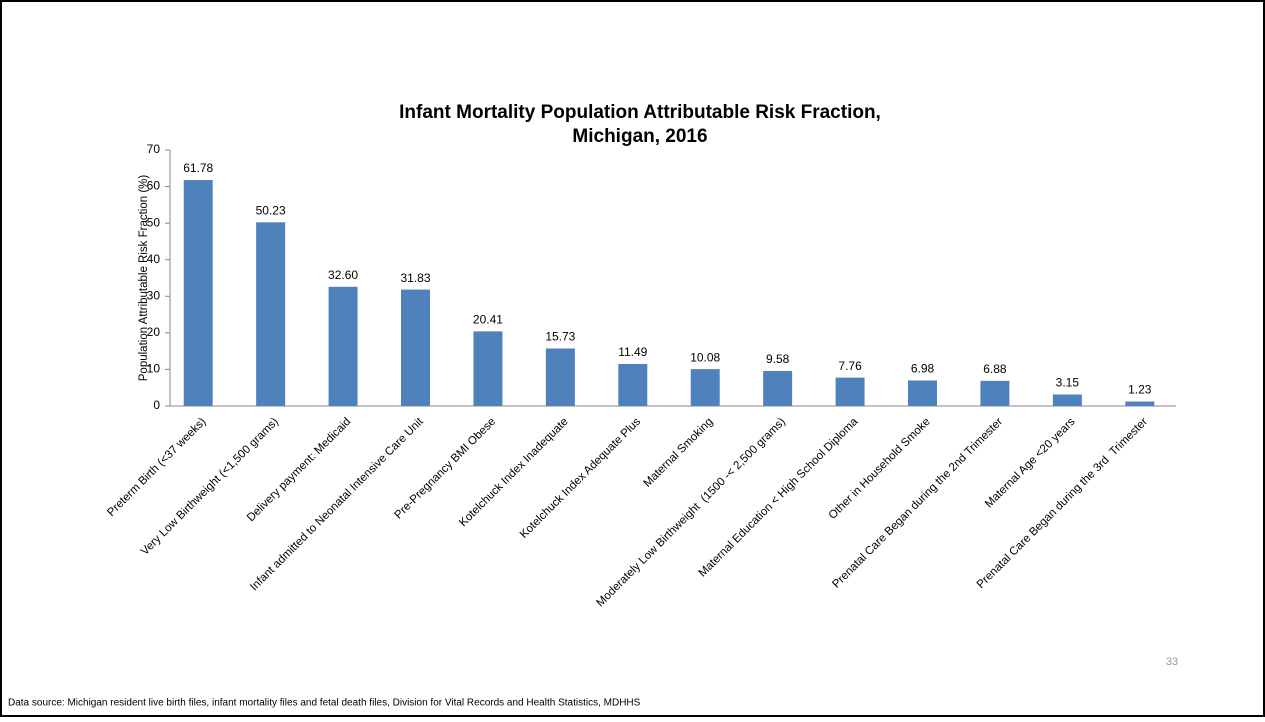 This screenshot has width=1265, height=722. I want to click on y-tick-label: 30, so click(154, 295).